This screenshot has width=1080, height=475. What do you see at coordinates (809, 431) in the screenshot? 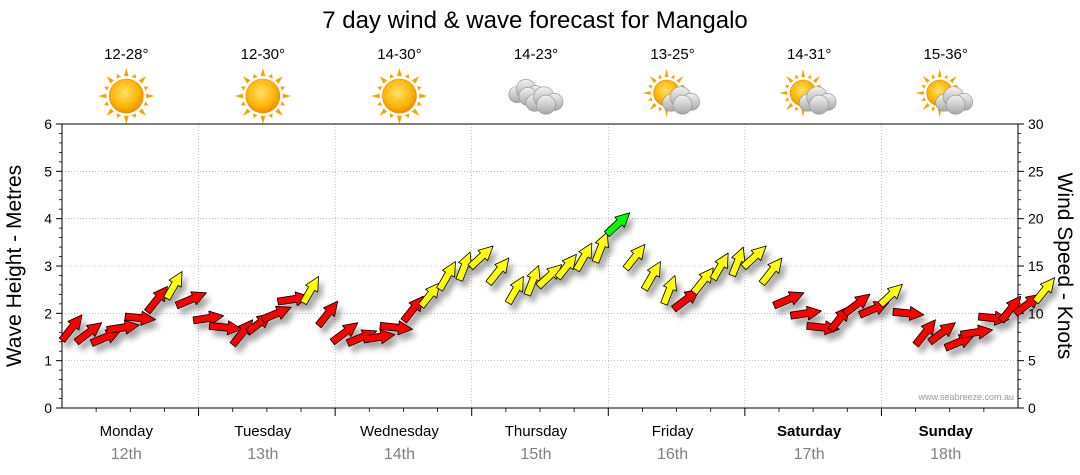
I see `day-label: Saturday` at bounding box center [809, 431].